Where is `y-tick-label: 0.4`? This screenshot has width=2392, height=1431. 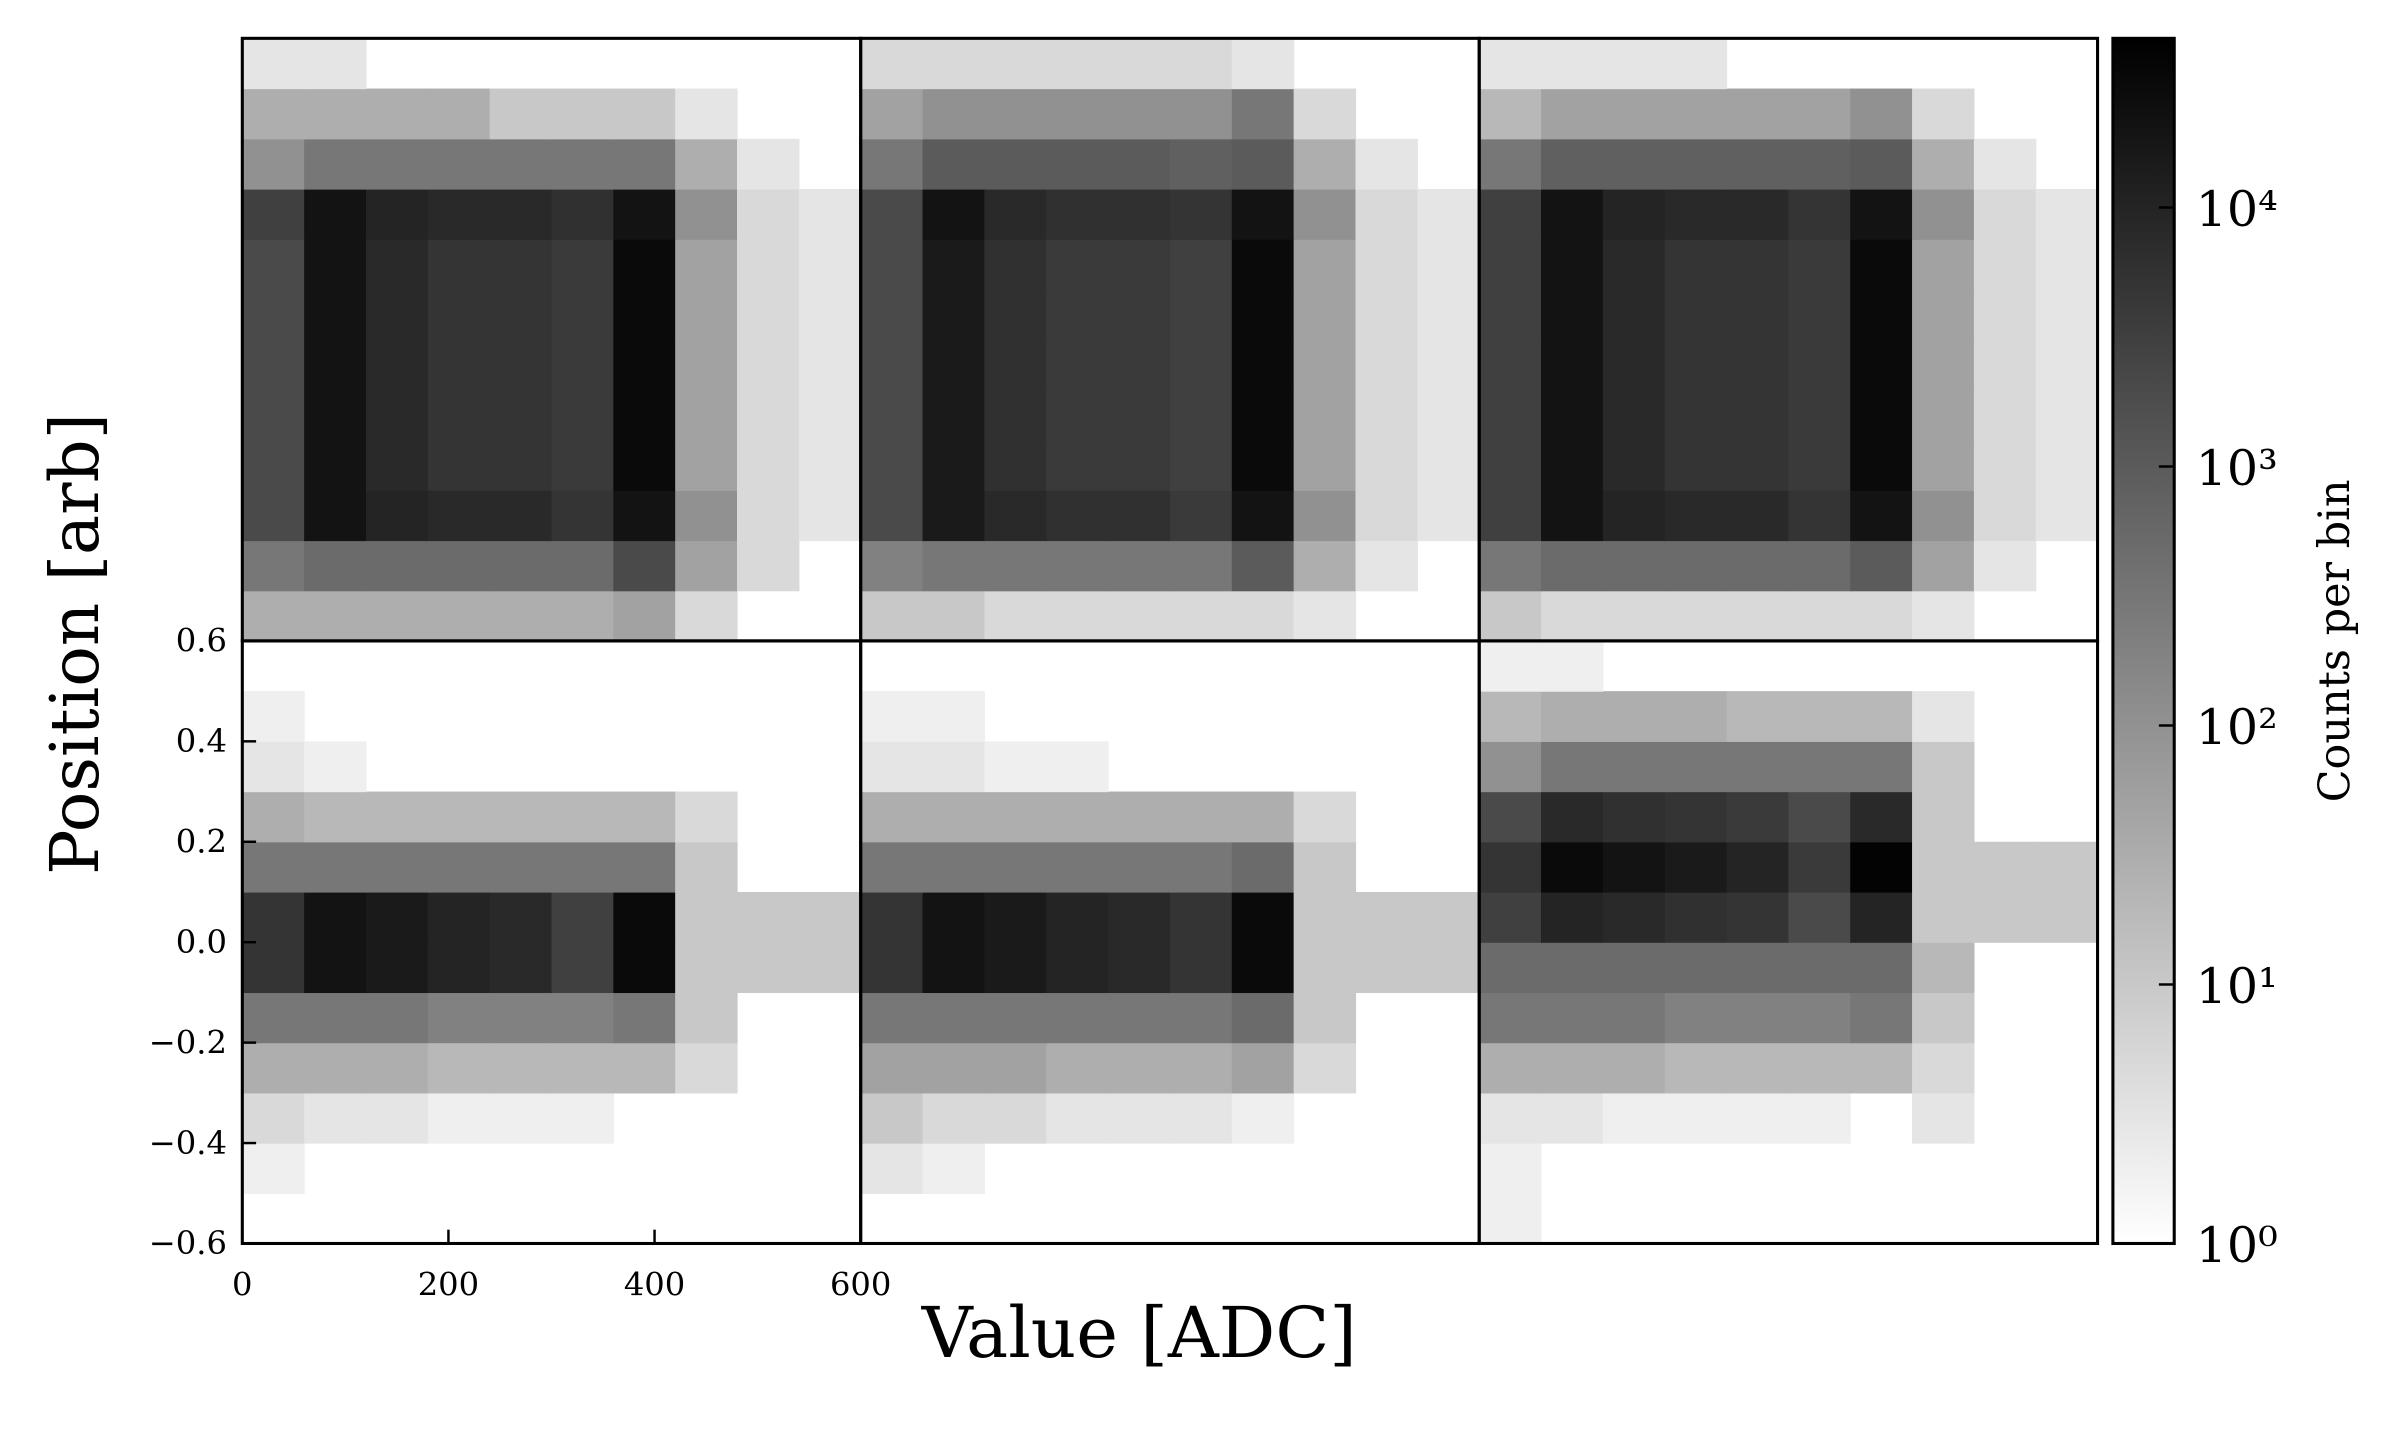
y-tick-label: 0.4 is located at coordinates (201, 741).